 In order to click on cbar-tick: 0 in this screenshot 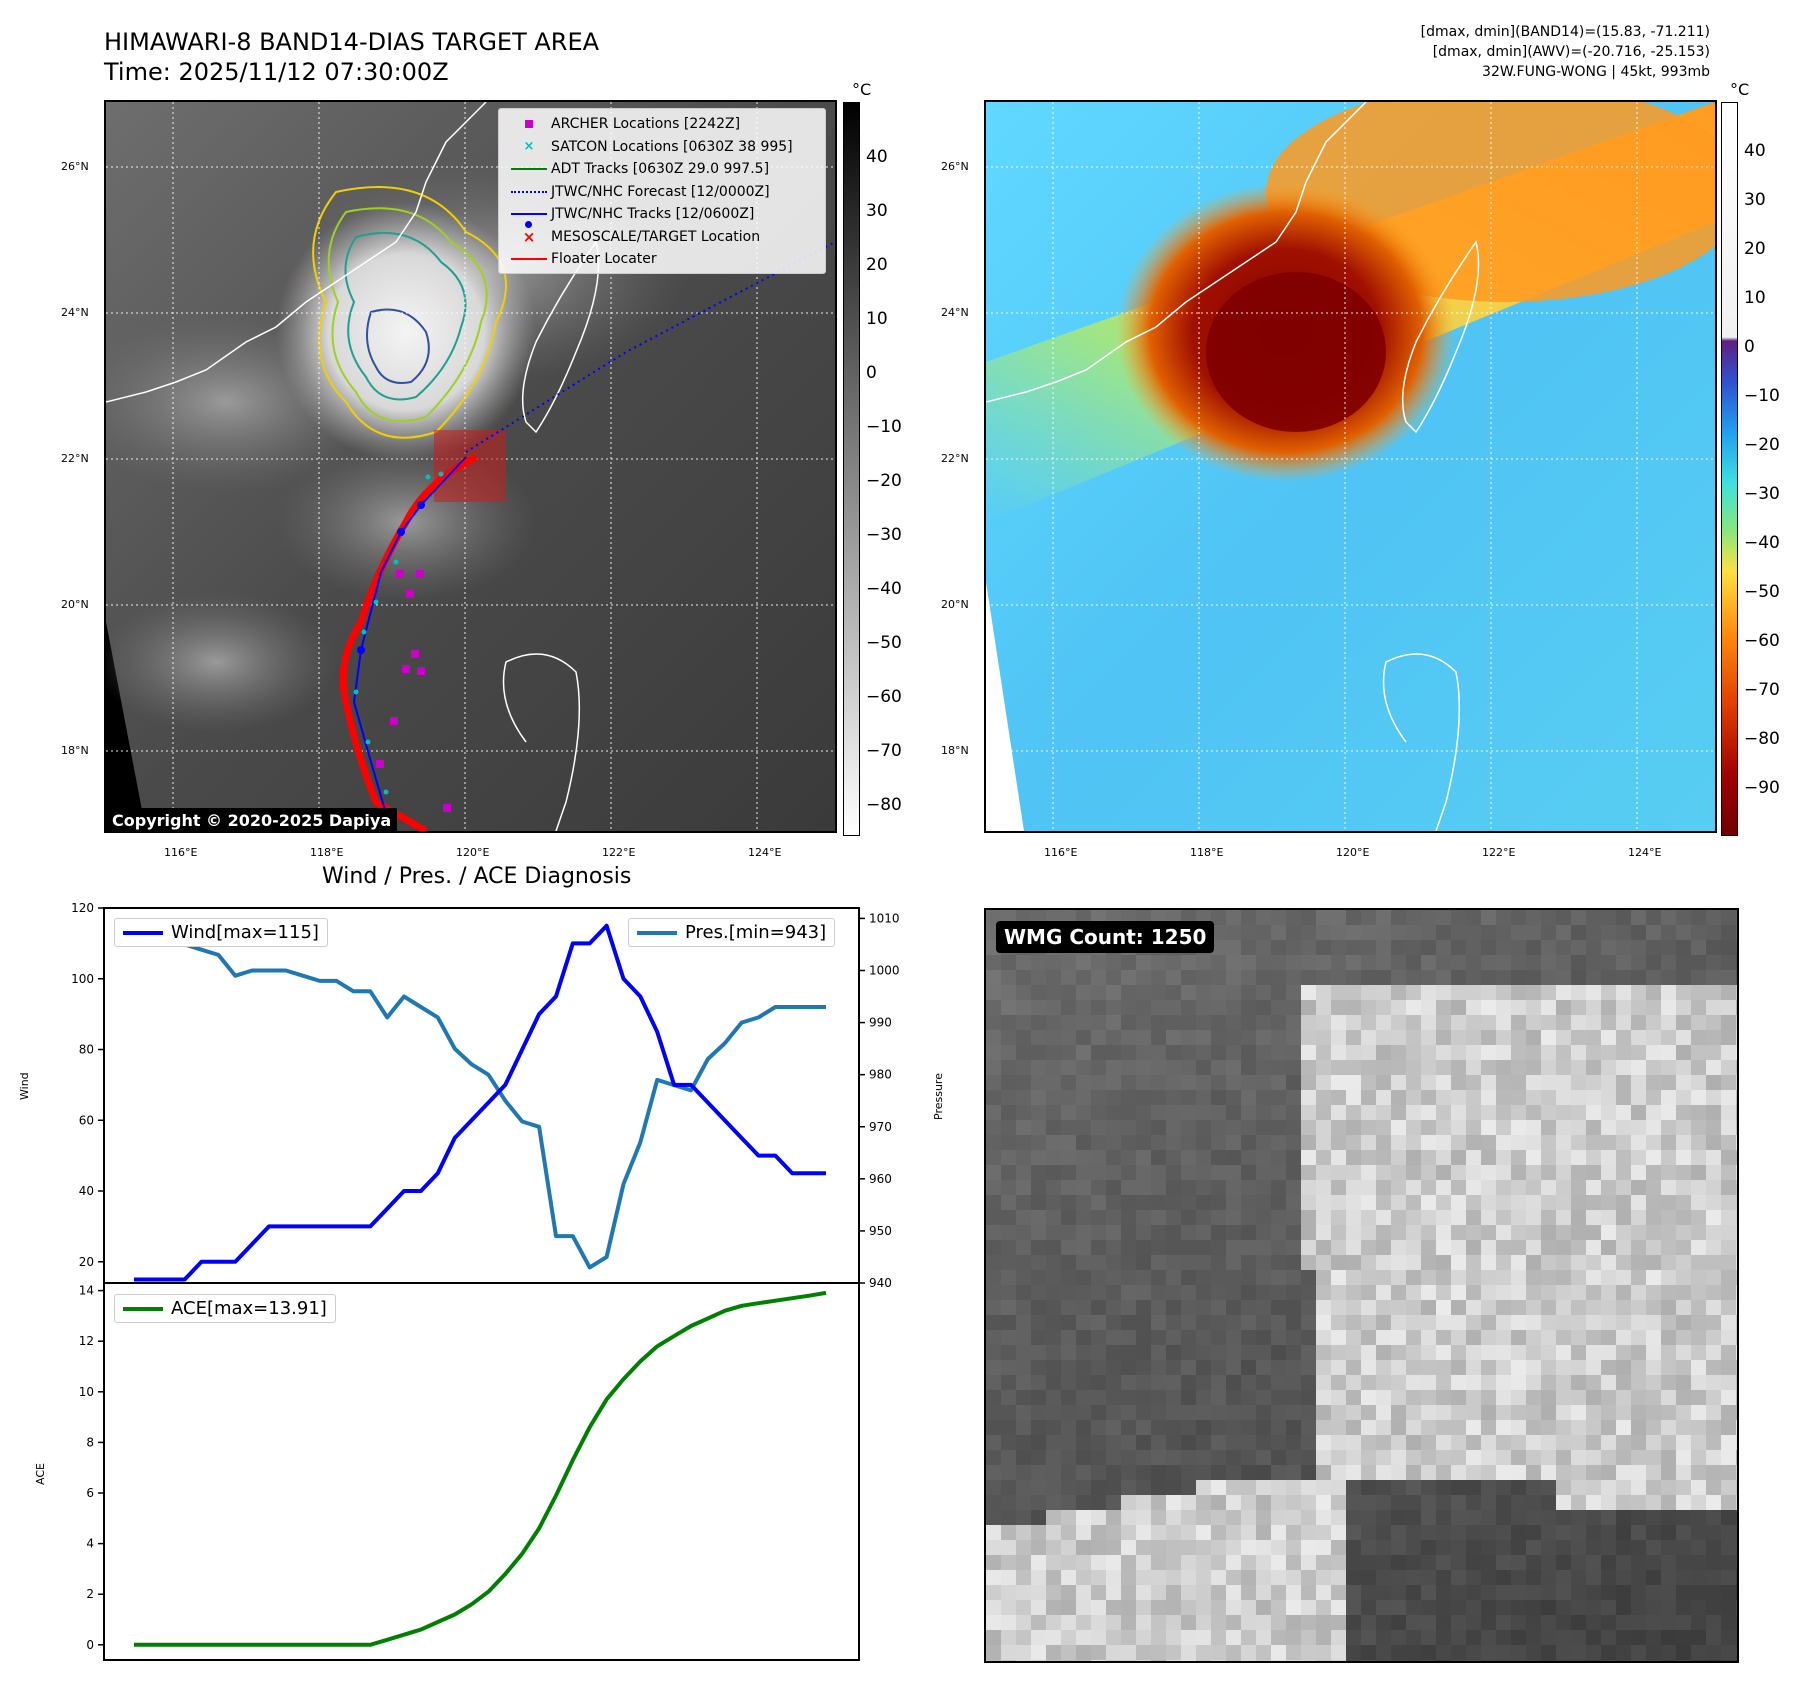, I will do `click(871, 373)`.